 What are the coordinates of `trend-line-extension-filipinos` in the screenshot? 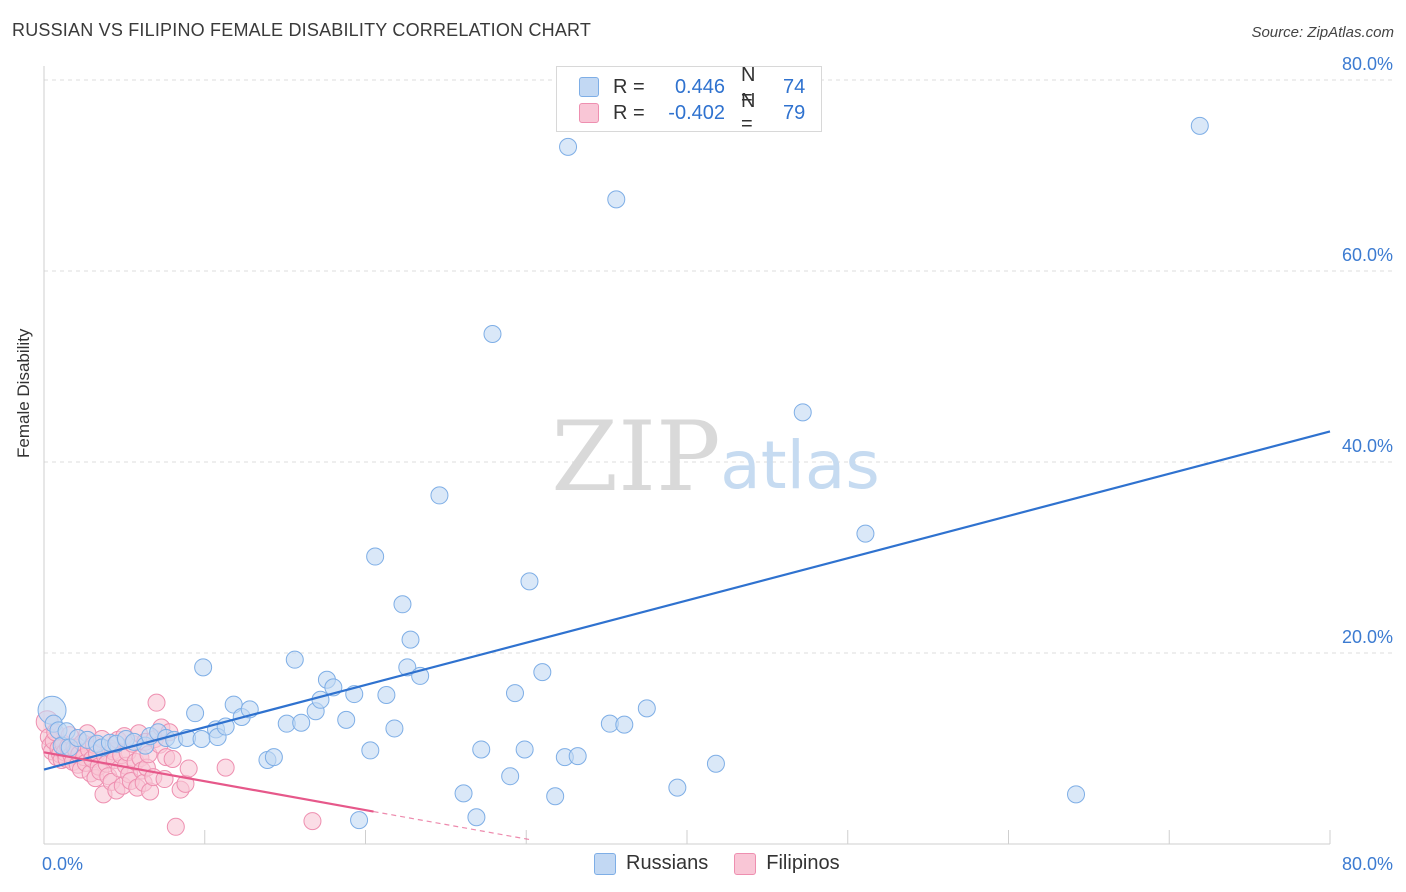 It's located at (451, 825).